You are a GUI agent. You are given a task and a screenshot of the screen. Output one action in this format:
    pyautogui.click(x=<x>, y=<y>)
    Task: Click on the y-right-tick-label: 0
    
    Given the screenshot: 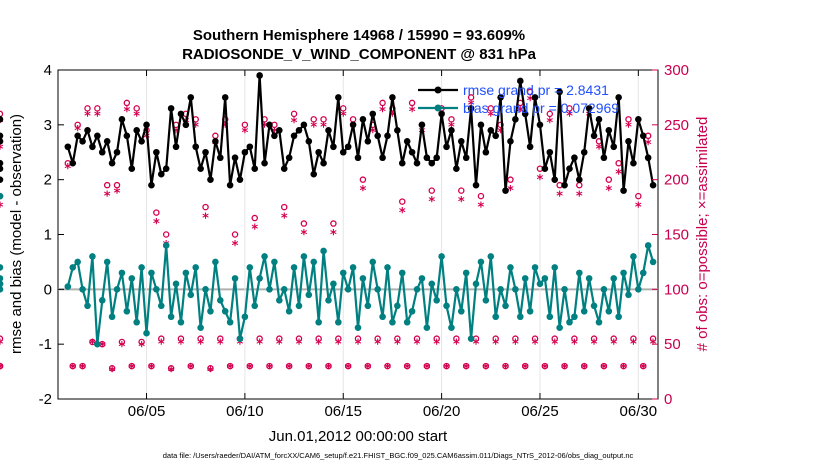 What is the action you would take?
    pyautogui.click(x=668, y=399)
    